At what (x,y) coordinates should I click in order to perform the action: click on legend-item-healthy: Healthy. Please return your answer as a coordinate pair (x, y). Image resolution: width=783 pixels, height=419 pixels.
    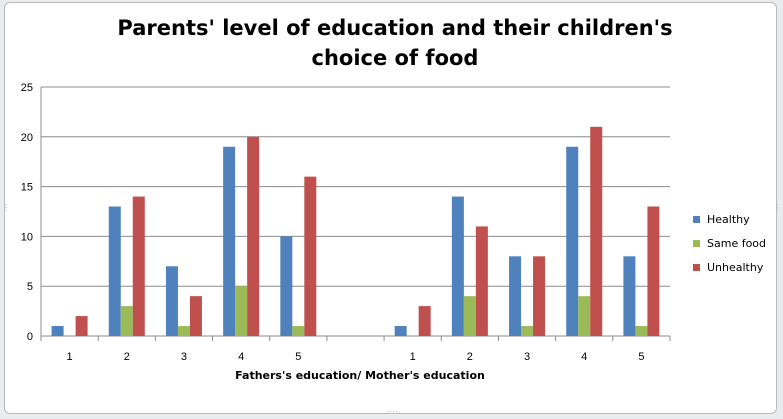
    Looking at the image, I should click on (729, 219).